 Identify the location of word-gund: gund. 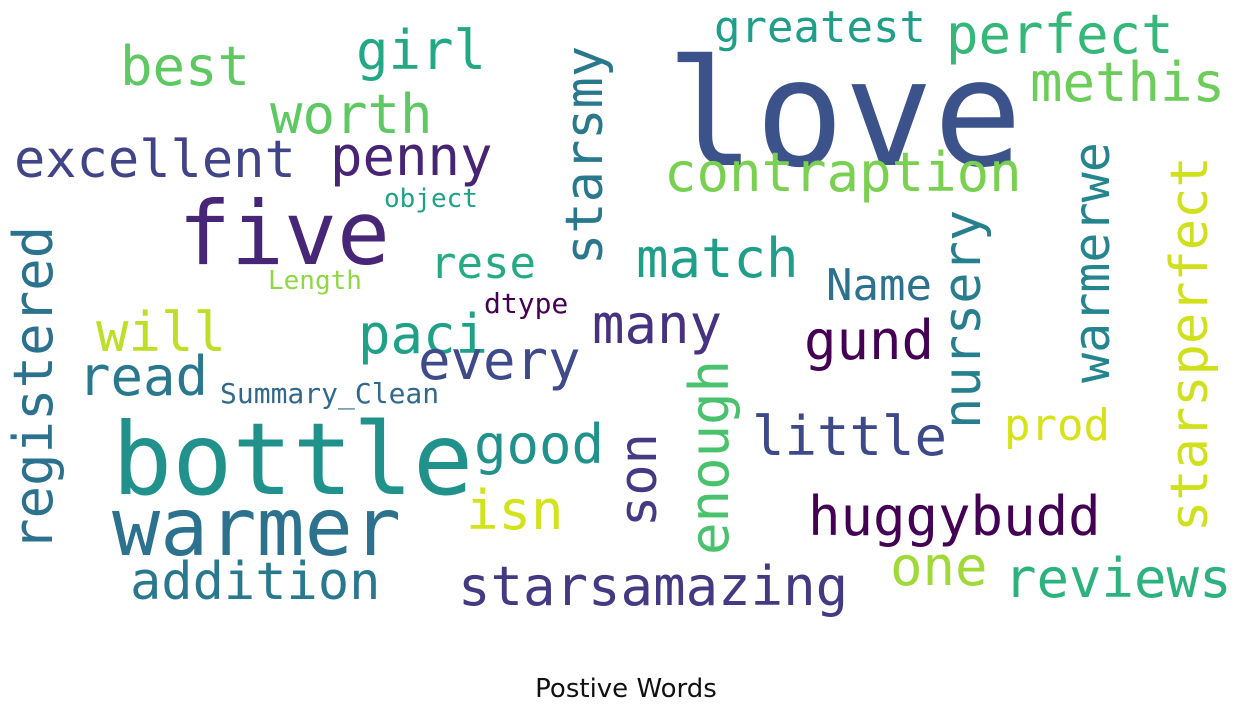
(869, 340).